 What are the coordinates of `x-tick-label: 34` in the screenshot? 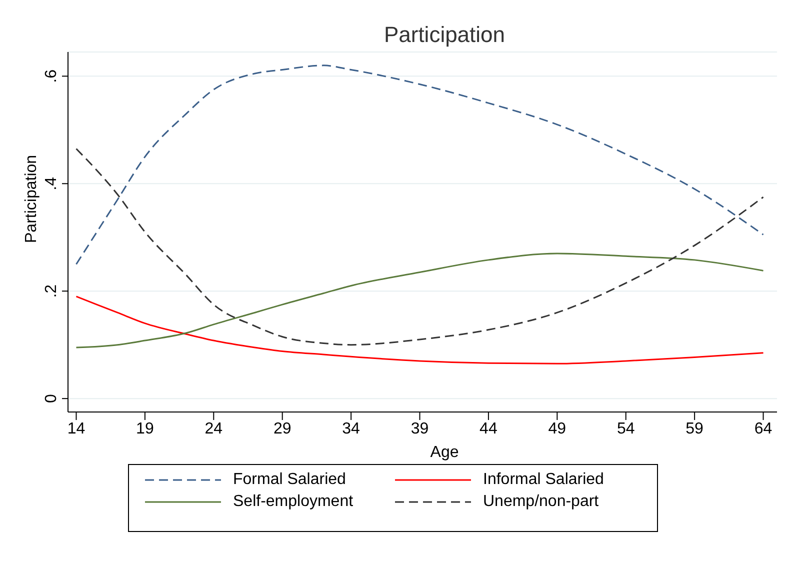 It's located at (351, 429).